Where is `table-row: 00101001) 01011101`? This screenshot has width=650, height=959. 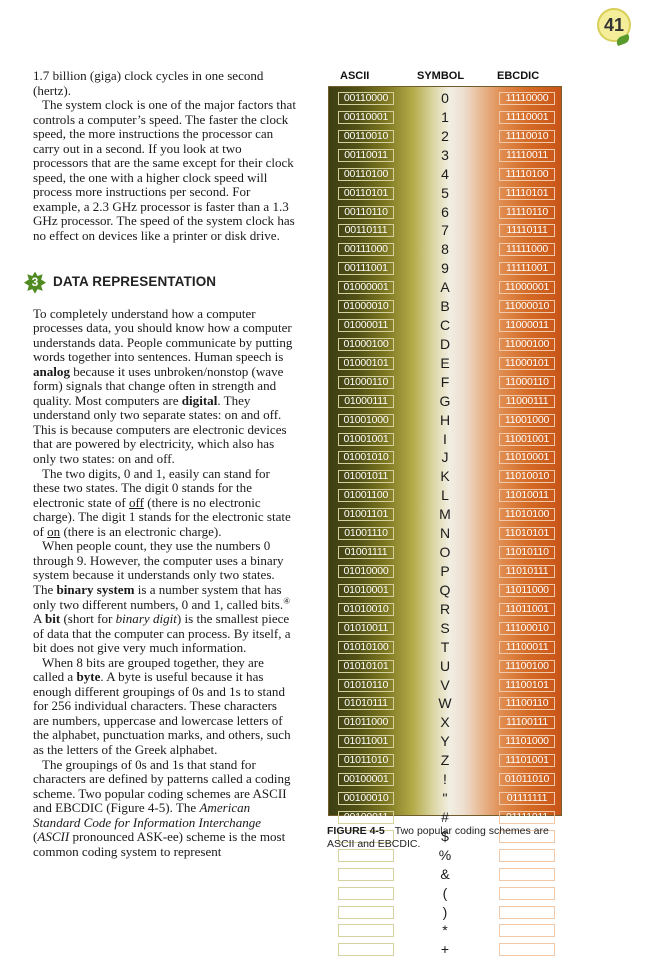 table-row: 00101001) 01011101 is located at coordinates (445, 912).